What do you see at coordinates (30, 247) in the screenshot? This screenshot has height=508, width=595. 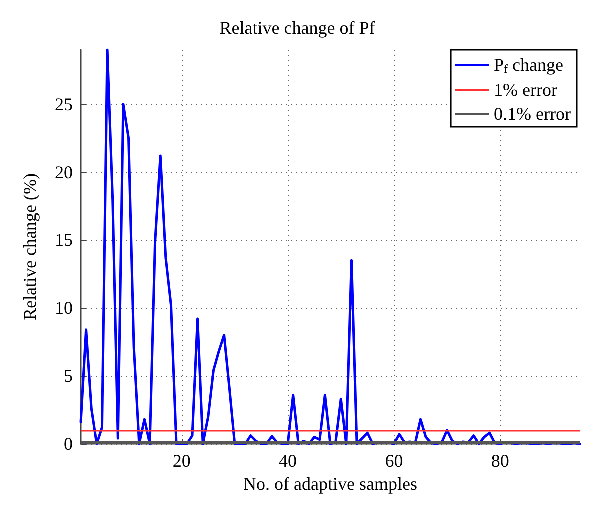 I see `y-axis-title: Relative change (%)` at bounding box center [30, 247].